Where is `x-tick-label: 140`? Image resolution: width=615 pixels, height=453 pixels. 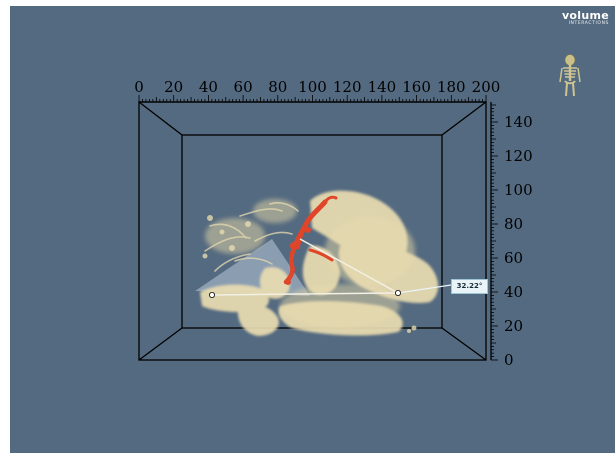
x-tick-label: 140 is located at coordinates (382, 87).